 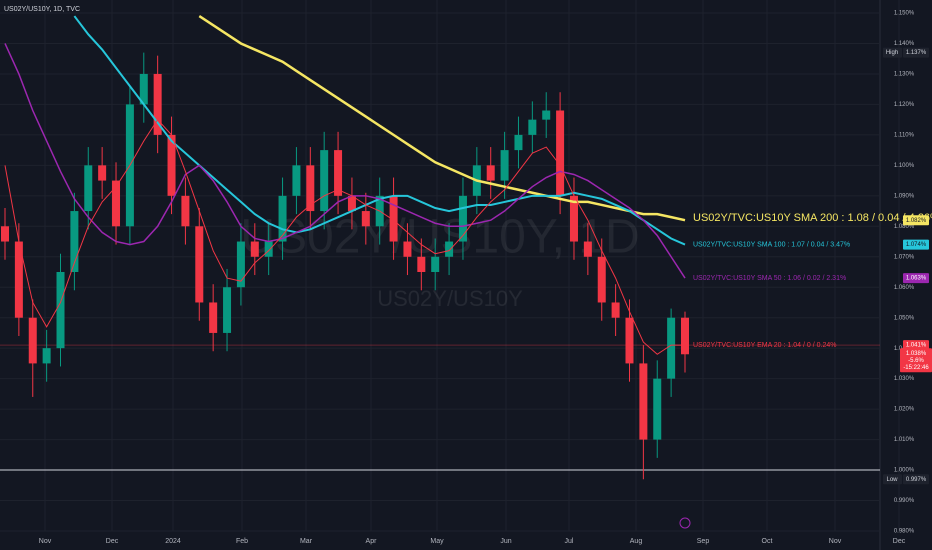 What do you see at coordinates (904, 166) in the screenshot?
I see `y-tick-label: 1.100%` at bounding box center [904, 166].